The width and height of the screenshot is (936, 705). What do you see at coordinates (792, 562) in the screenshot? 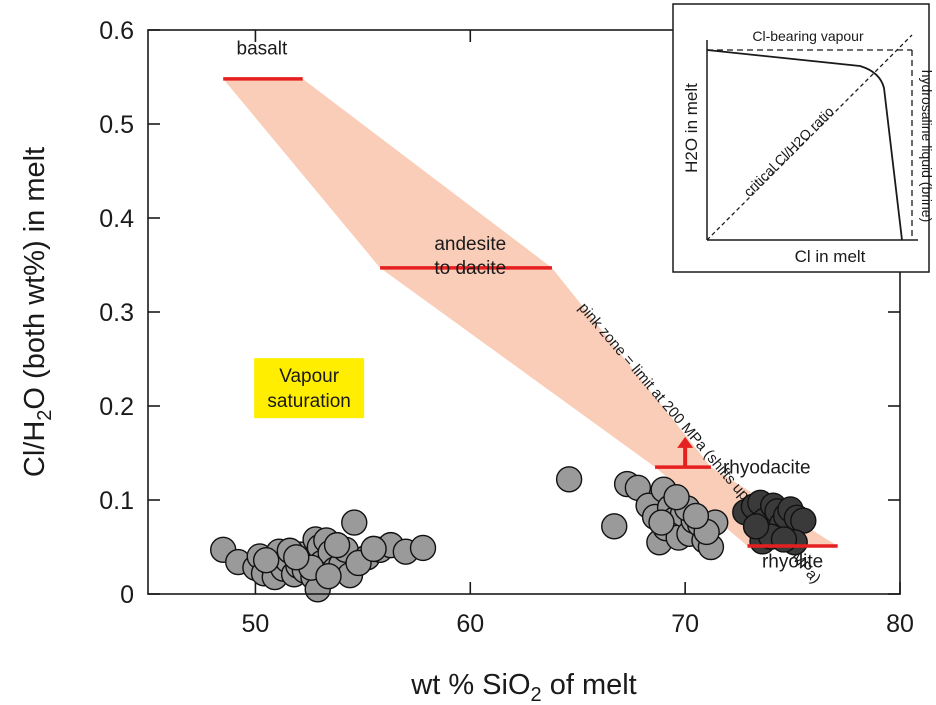
I see `rock-type-label: rhyolite` at bounding box center [792, 562].